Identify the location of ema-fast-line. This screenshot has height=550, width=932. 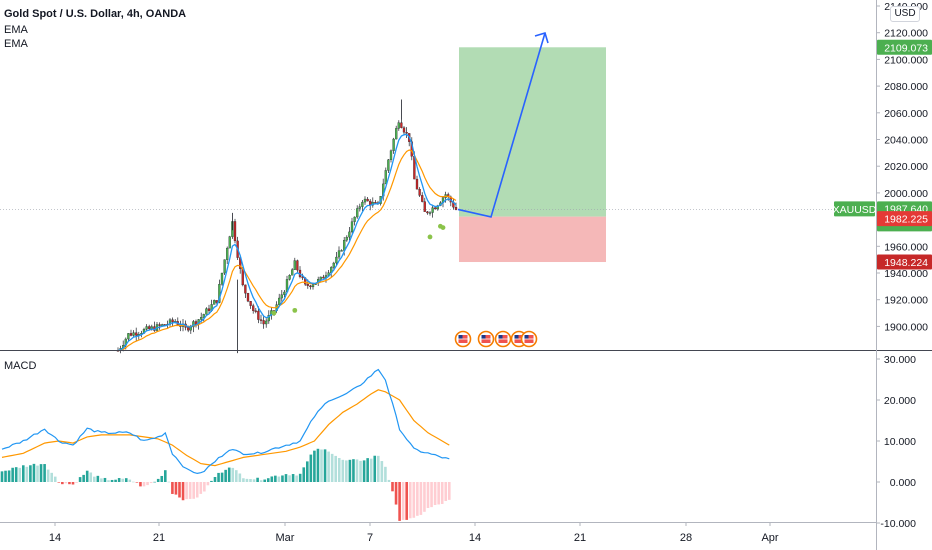
(287, 242).